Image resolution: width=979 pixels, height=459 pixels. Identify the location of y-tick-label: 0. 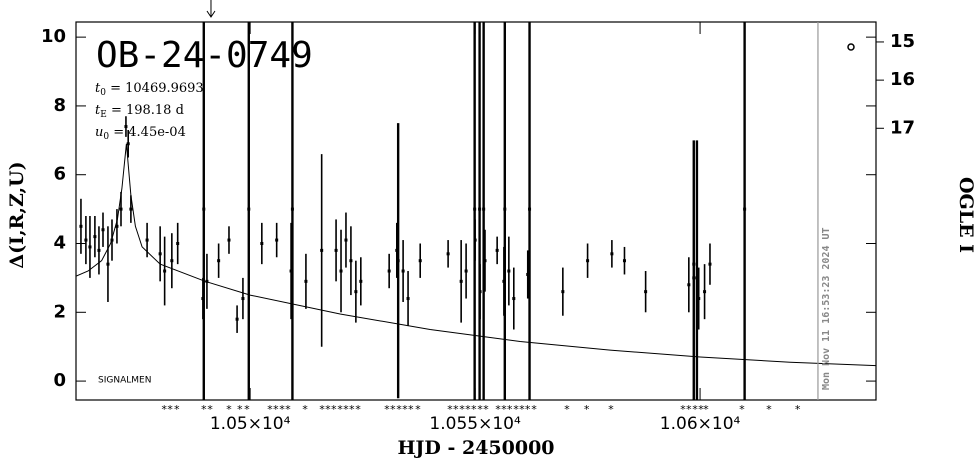
(59, 380).